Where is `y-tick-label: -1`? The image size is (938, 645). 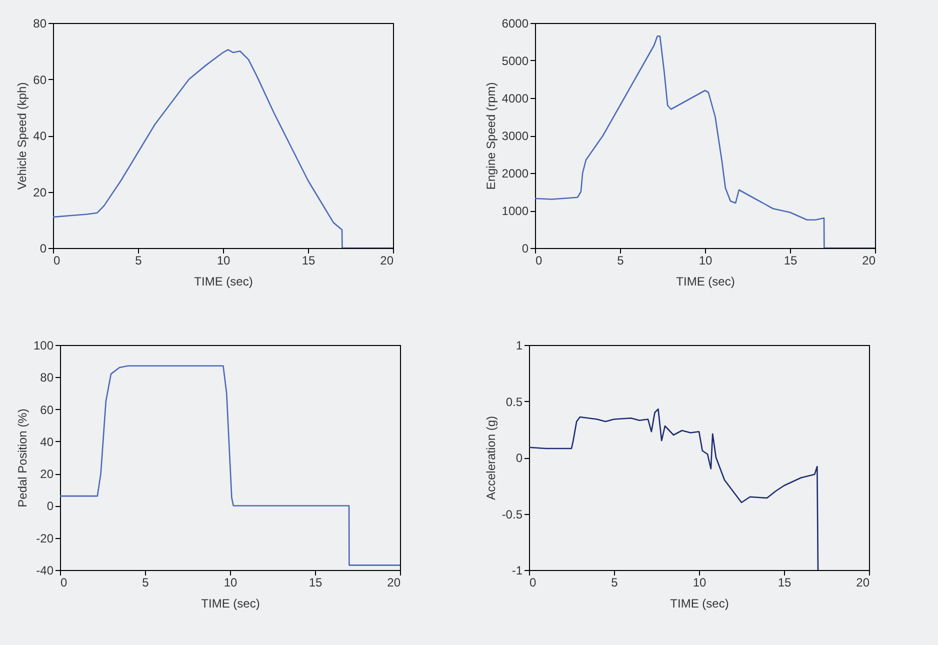
y-tick-label: -1 is located at coordinates (517, 571).